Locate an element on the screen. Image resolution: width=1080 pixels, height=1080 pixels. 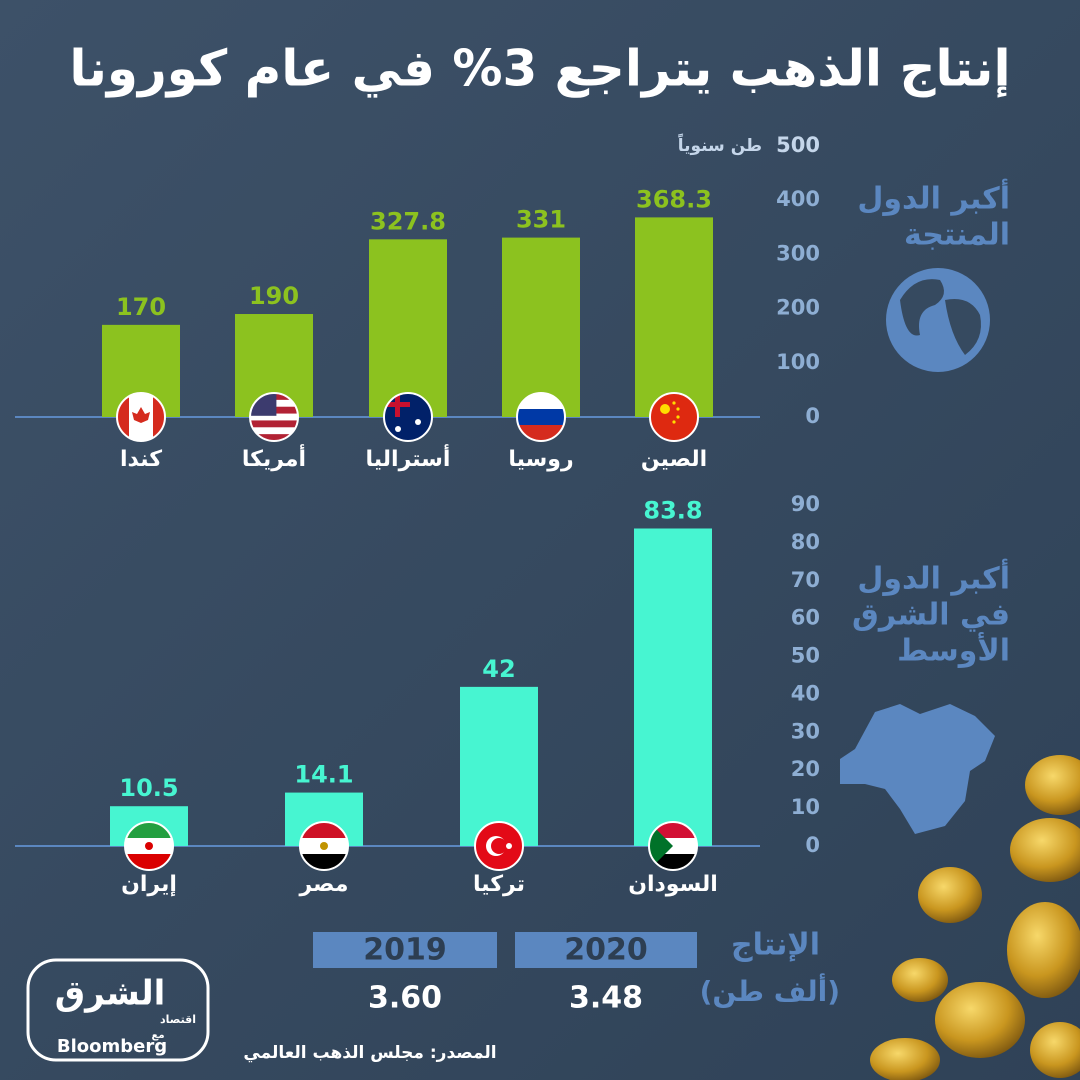
category-label: تركيا is located at coordinates (499, 884).